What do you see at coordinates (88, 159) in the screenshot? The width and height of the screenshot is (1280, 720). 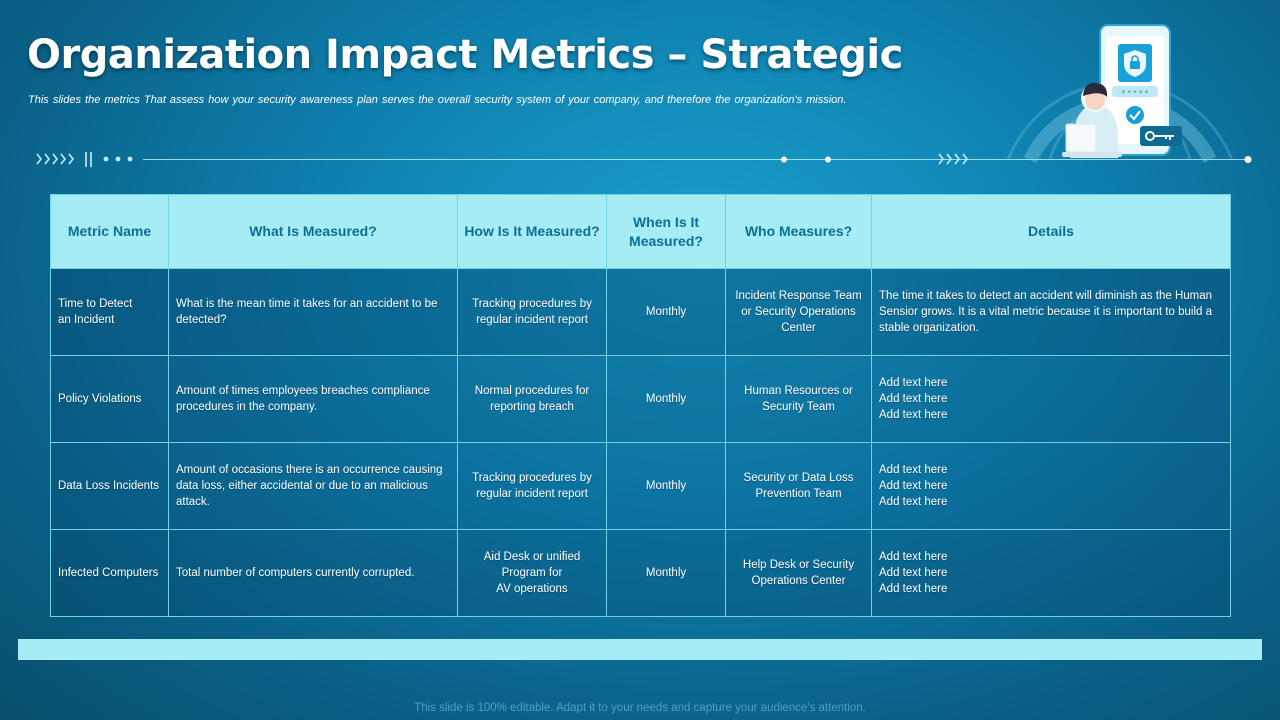 I see `pause-bars-icon` at bounding box center [88, 159].